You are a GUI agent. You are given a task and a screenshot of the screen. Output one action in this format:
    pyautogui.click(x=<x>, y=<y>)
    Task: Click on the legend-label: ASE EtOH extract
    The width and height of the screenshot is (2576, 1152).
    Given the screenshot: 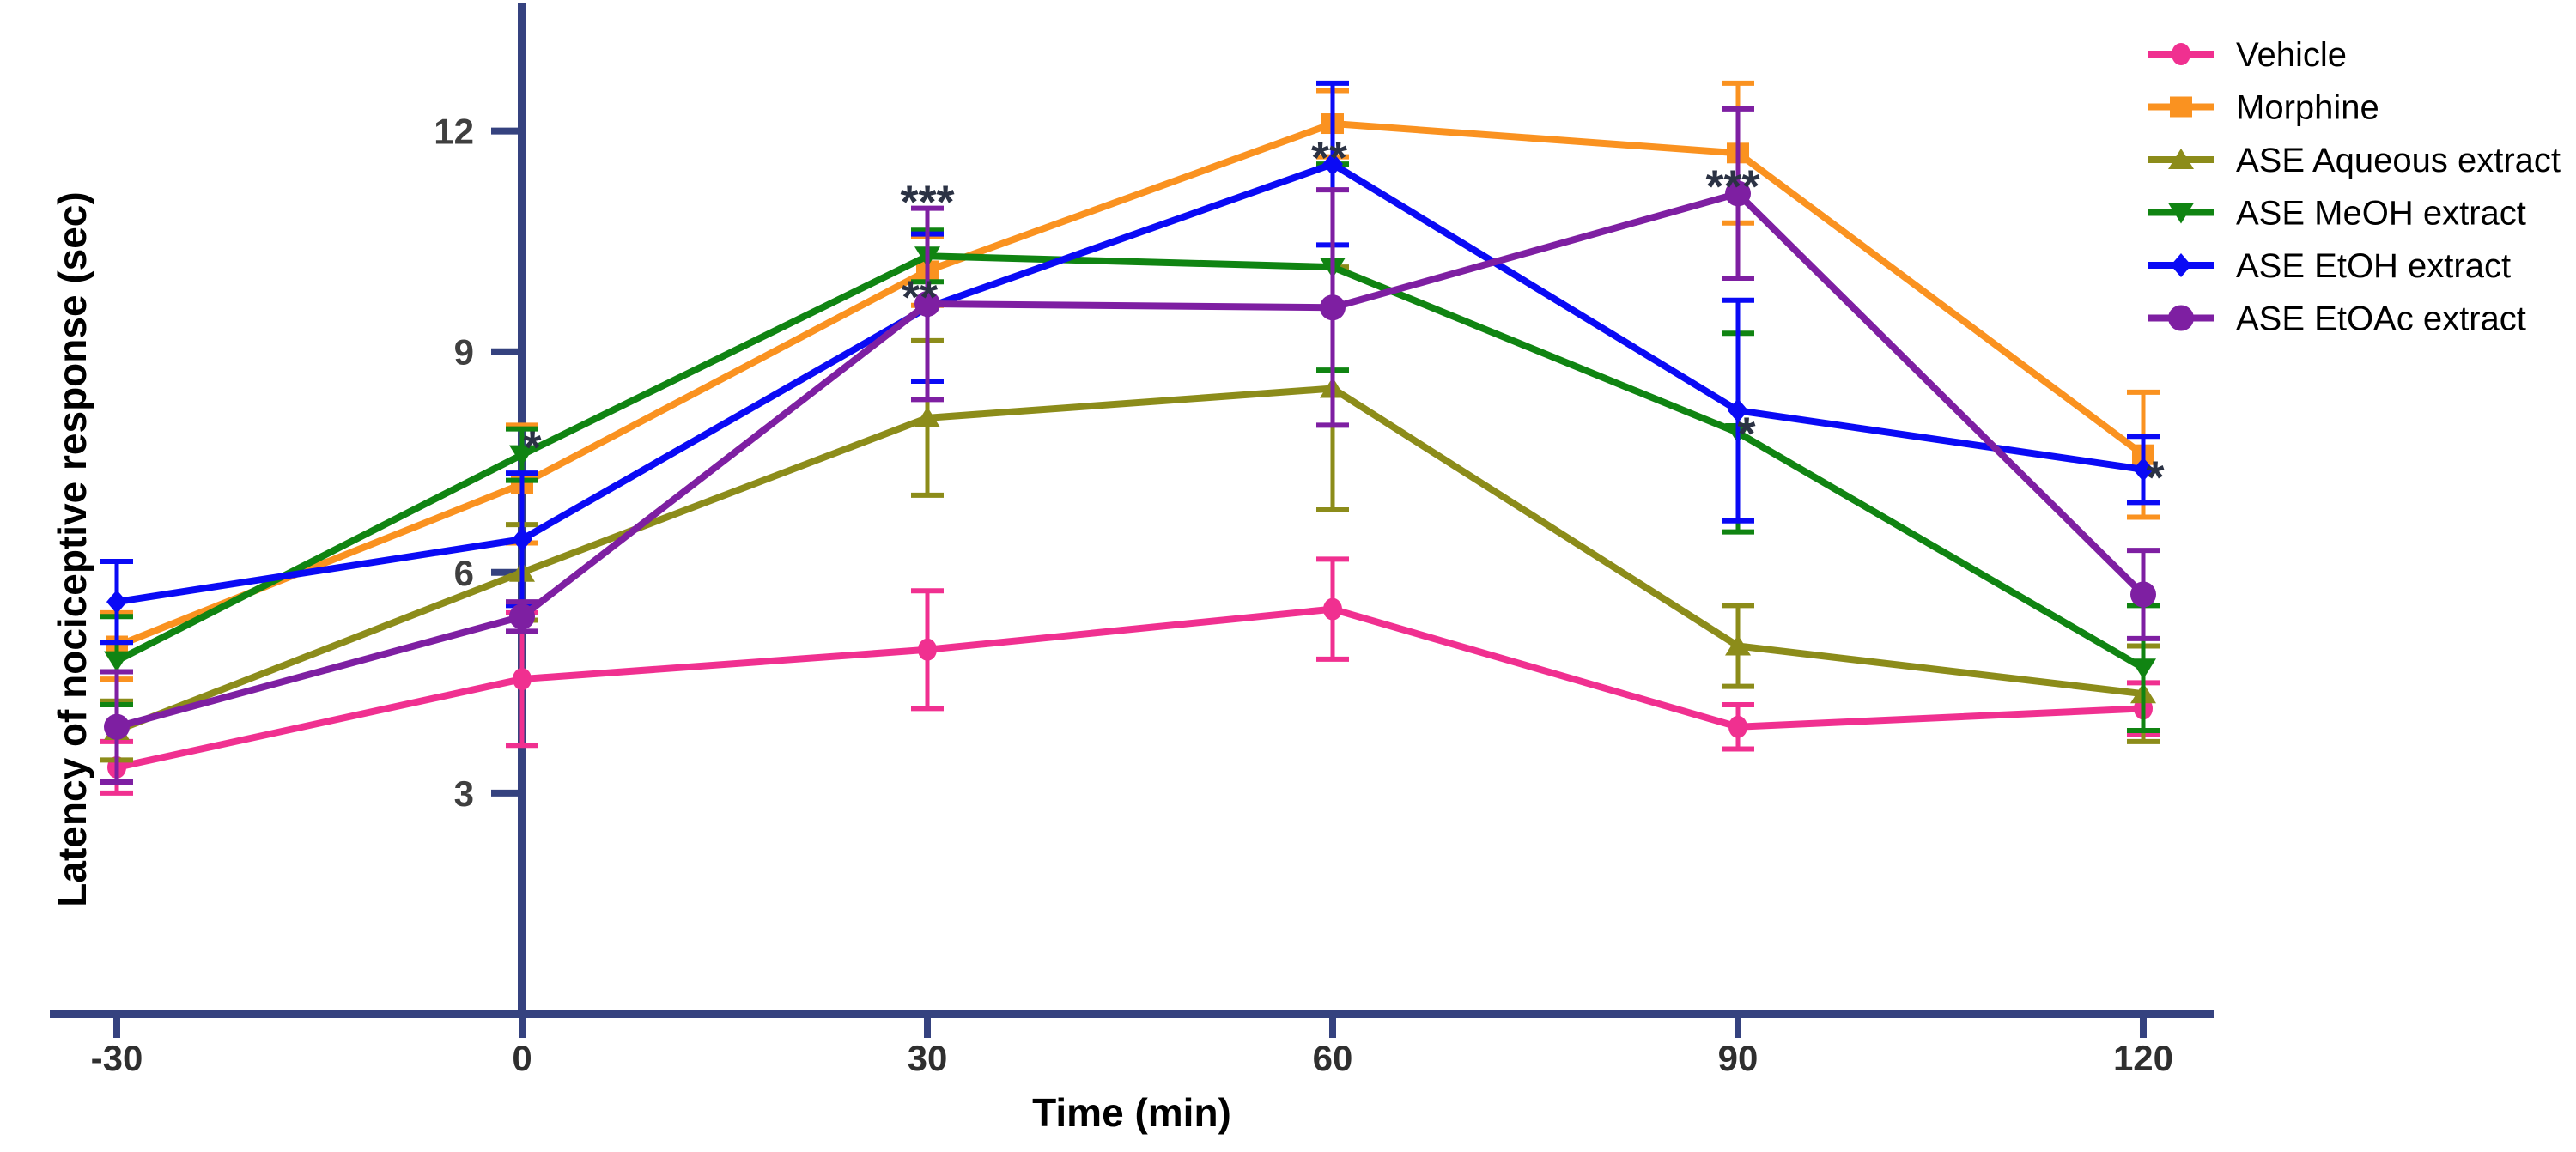 What is the action you would take?
    pyautogui.click(x=2374, y=266)
    